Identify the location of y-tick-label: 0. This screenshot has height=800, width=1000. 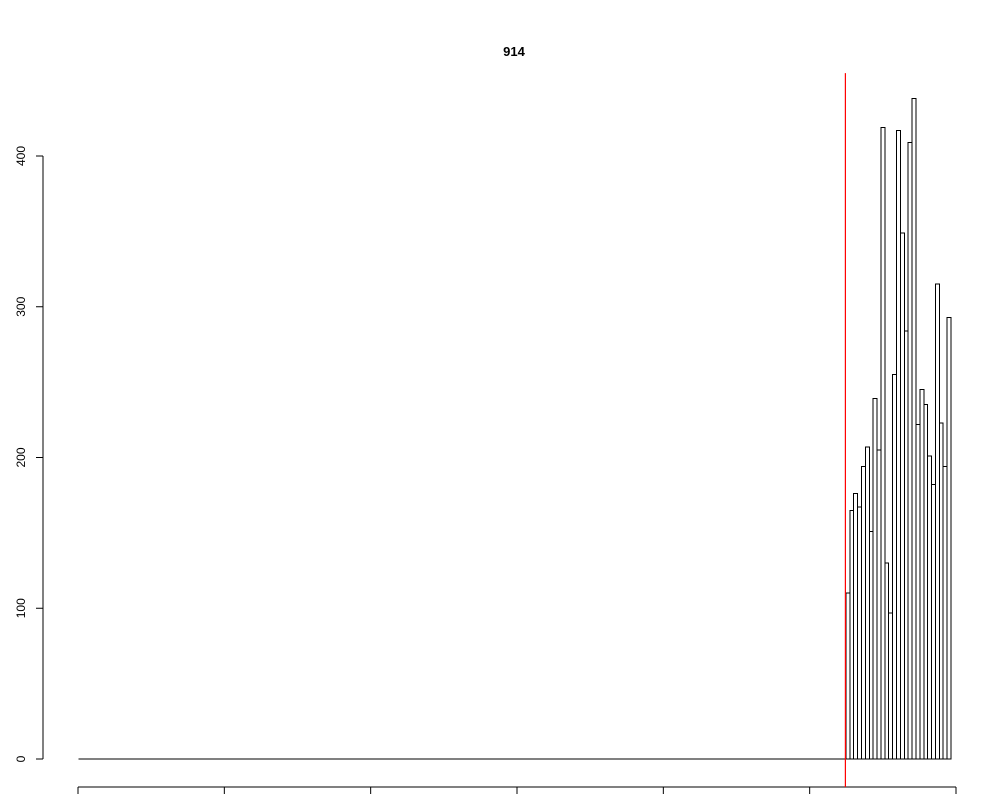
(21, 758).